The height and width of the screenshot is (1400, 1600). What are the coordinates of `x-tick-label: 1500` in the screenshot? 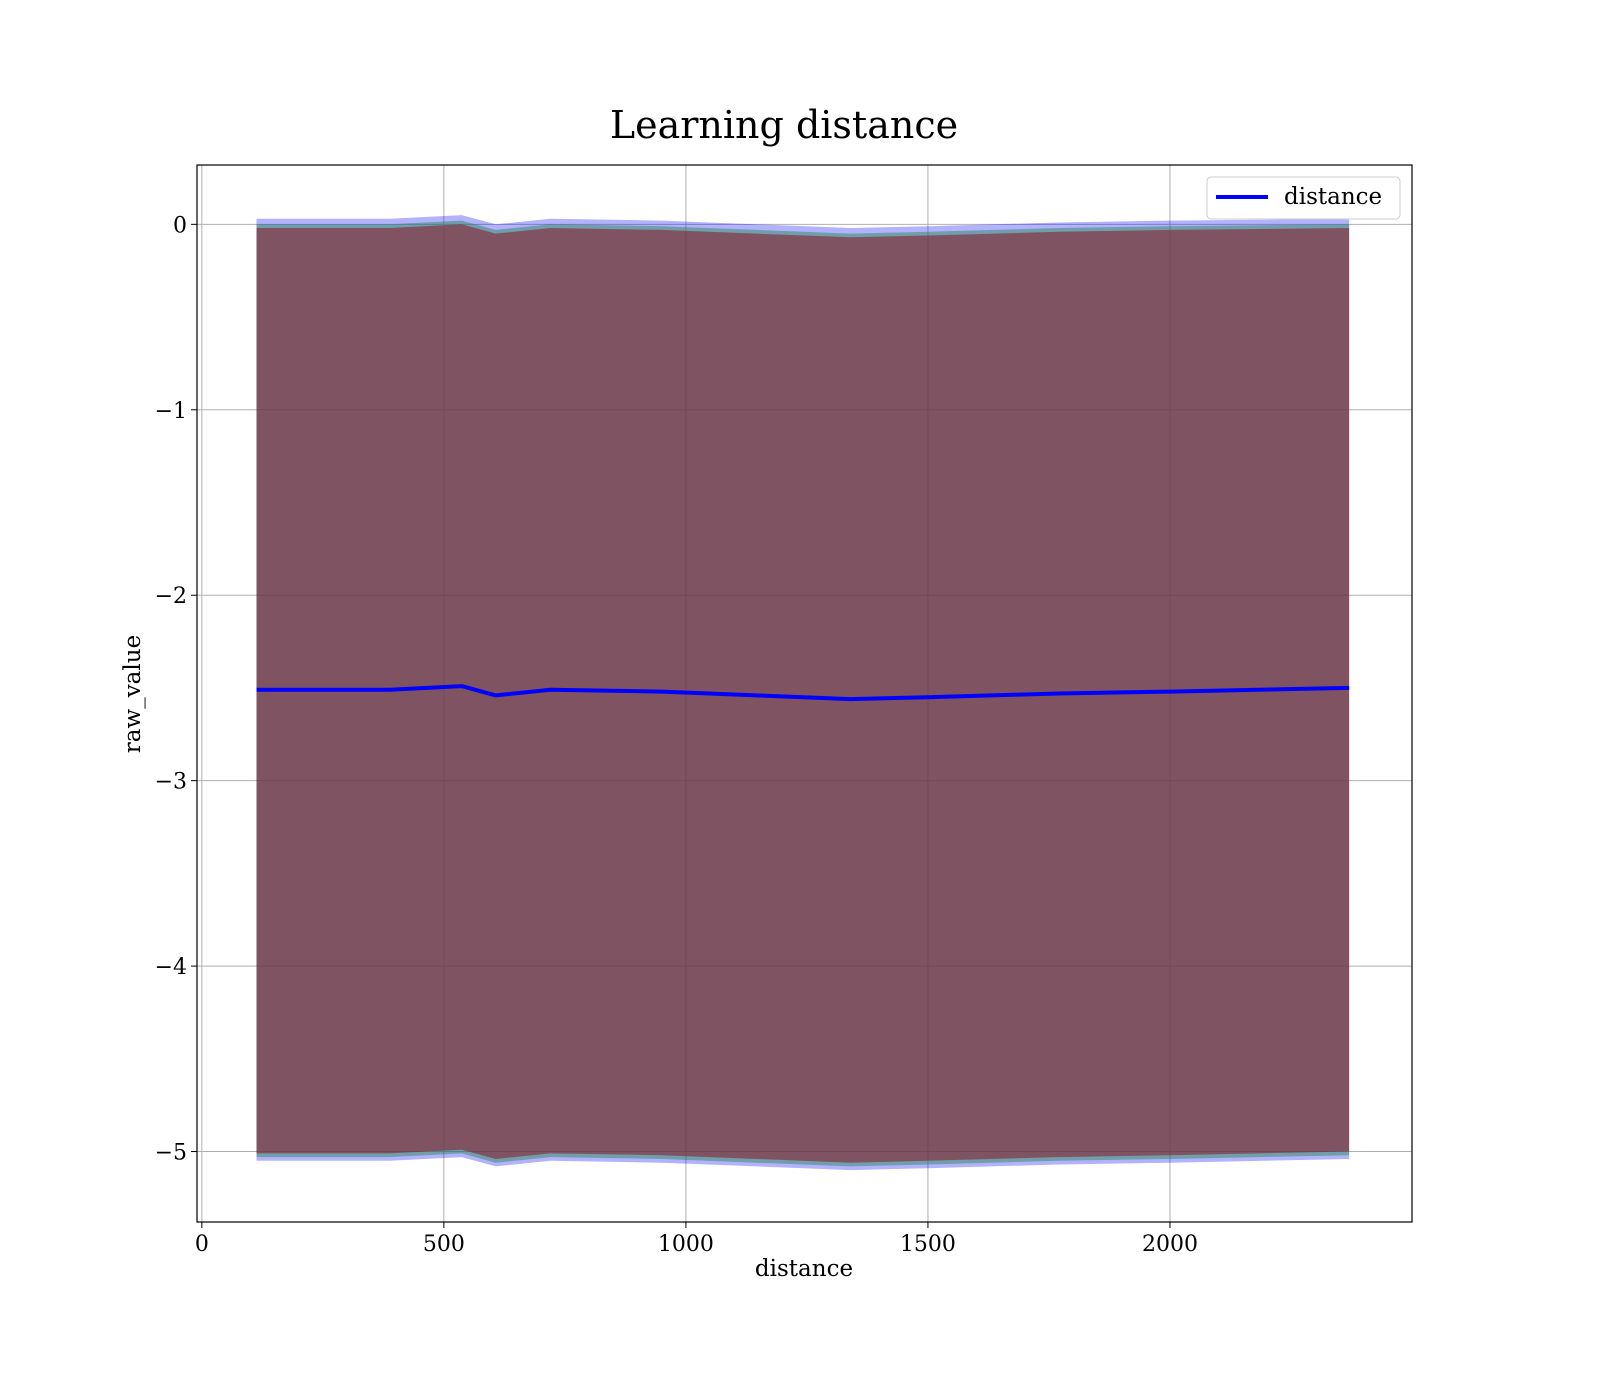 It's located at (928, 1244).